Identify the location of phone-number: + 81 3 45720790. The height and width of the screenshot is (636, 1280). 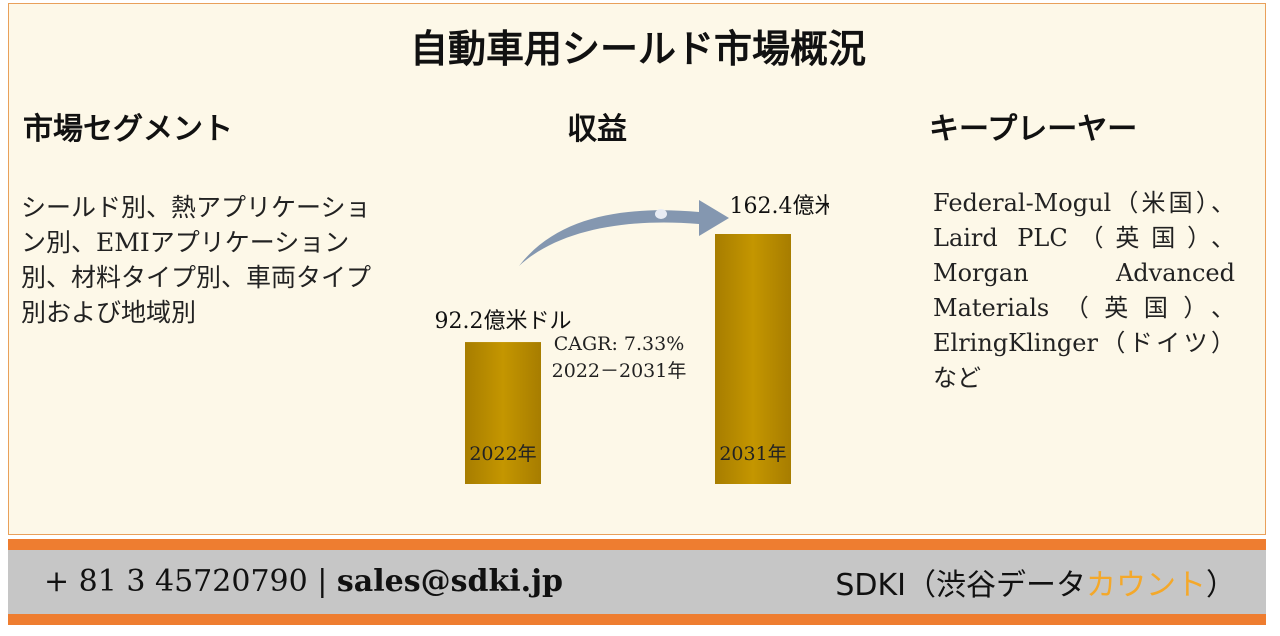
(176, 581).